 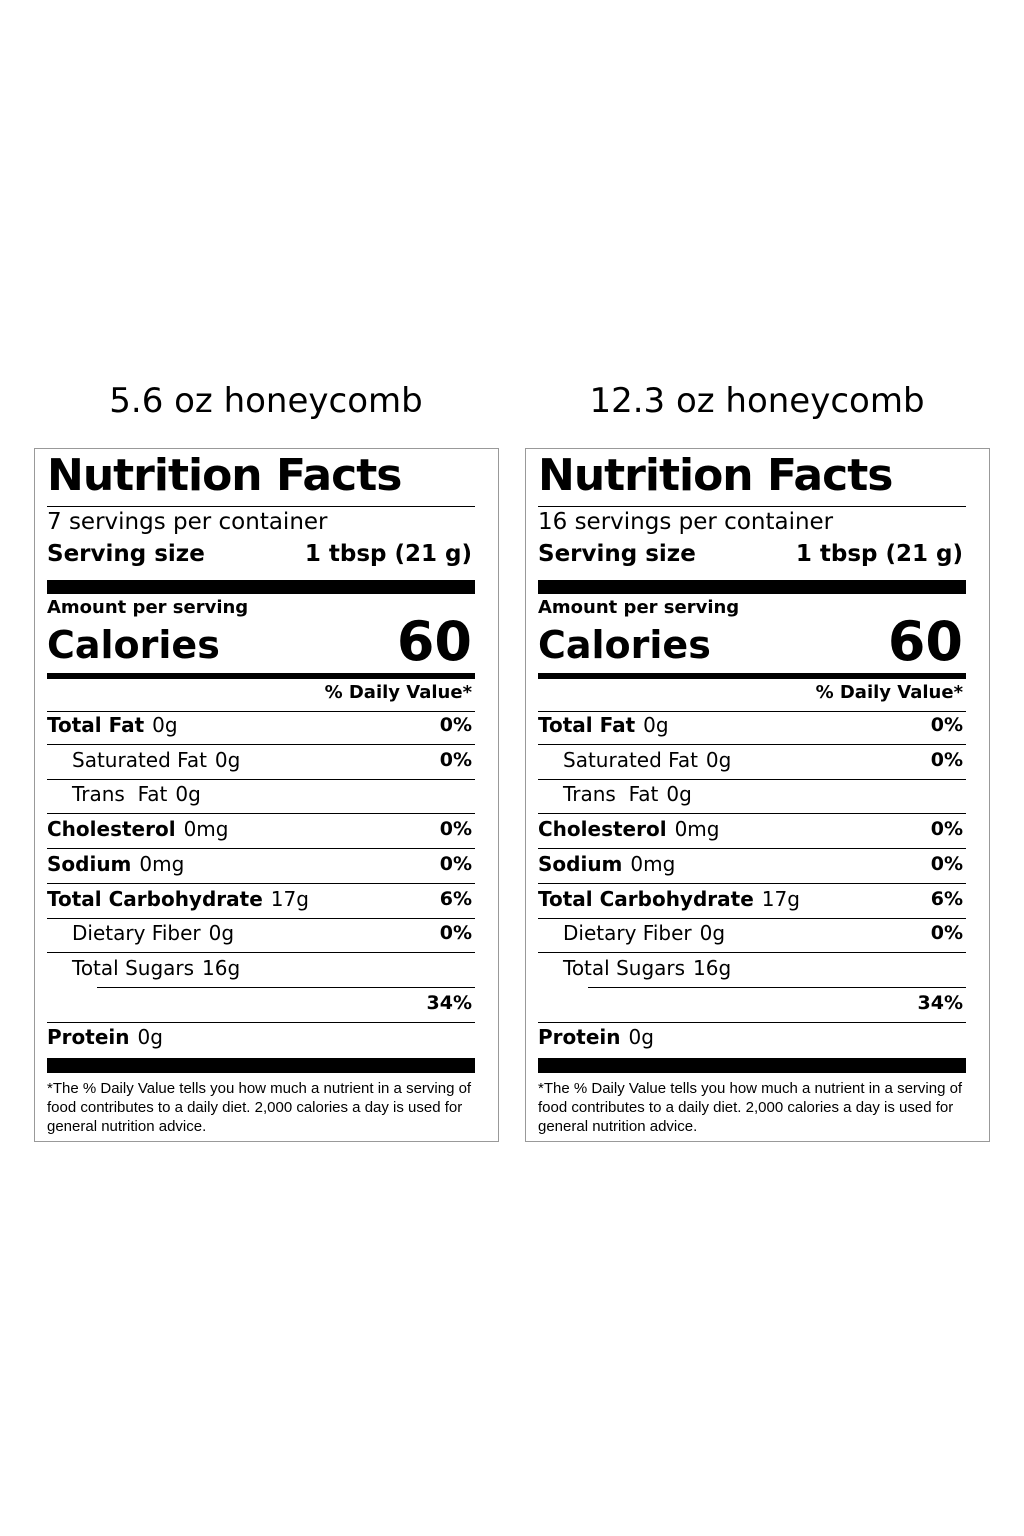 I want to click on amount-per-serving: Amount per serving, so click(x=148, y=607).